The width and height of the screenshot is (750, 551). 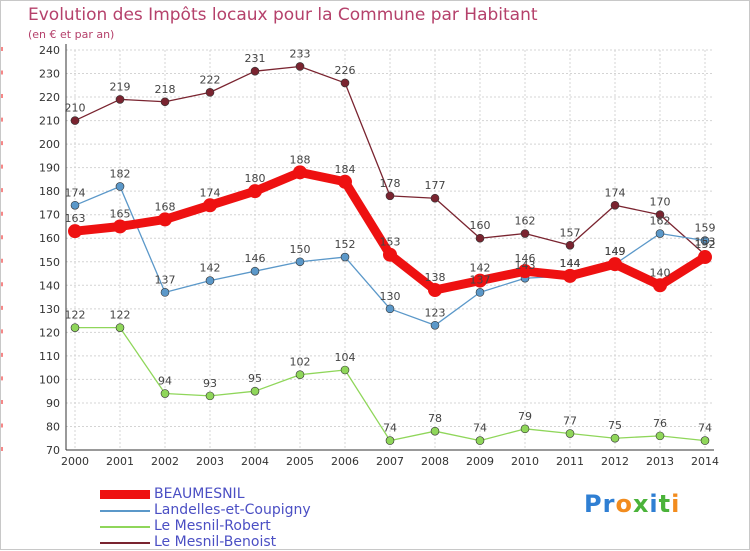 What do you see at coordinates (255, 58) in the screenshot?
I see `data-label: 231` at bounding box center [255, 58].